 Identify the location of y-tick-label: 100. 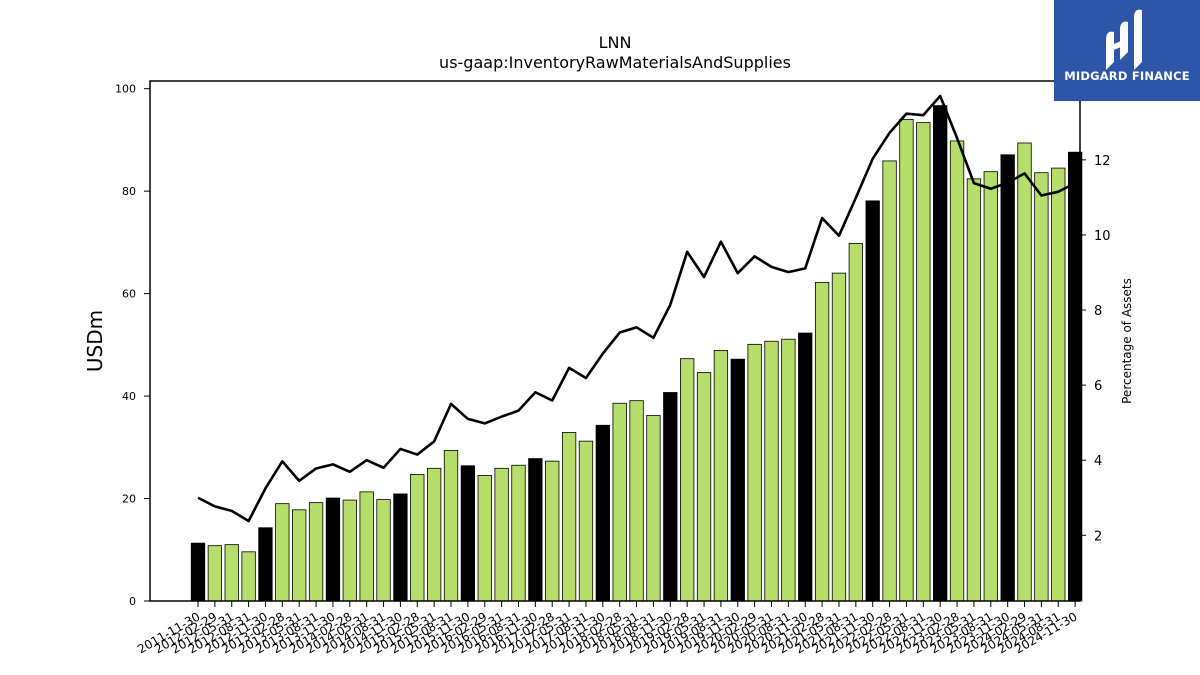
(125, 89).